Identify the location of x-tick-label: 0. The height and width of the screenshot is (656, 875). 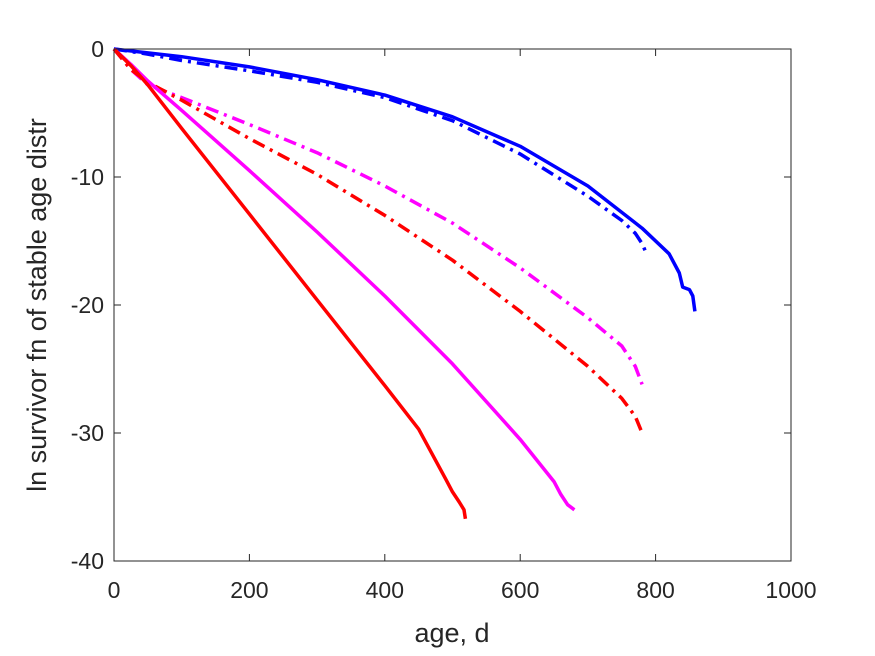
(114, 590).